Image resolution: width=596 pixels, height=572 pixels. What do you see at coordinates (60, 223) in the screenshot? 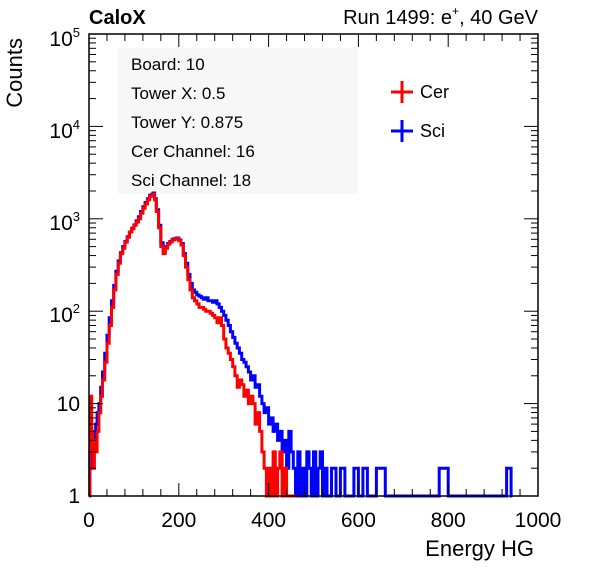
I see `y-tick-1e3-base: 10` at bounding box center [60, 223].